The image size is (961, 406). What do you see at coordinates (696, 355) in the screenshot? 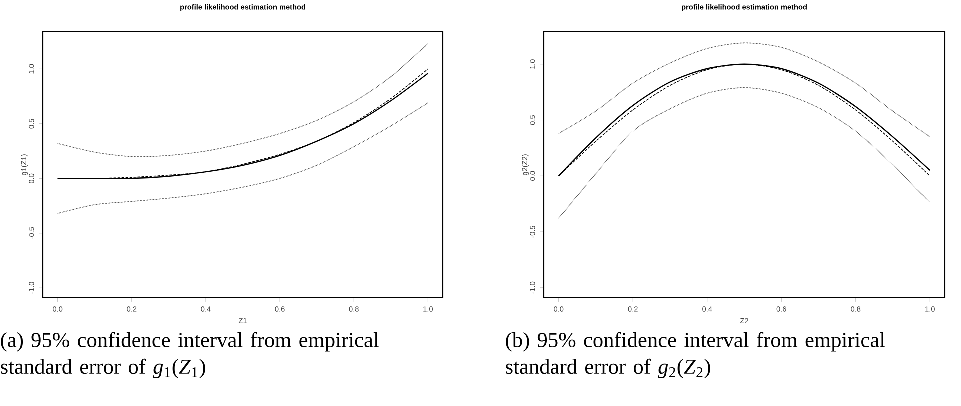
I see `text: (b) 95% confidence interval from empirical standard error of g$_{2}$(Z$_{2}$)` at bounding box center [696, 355].